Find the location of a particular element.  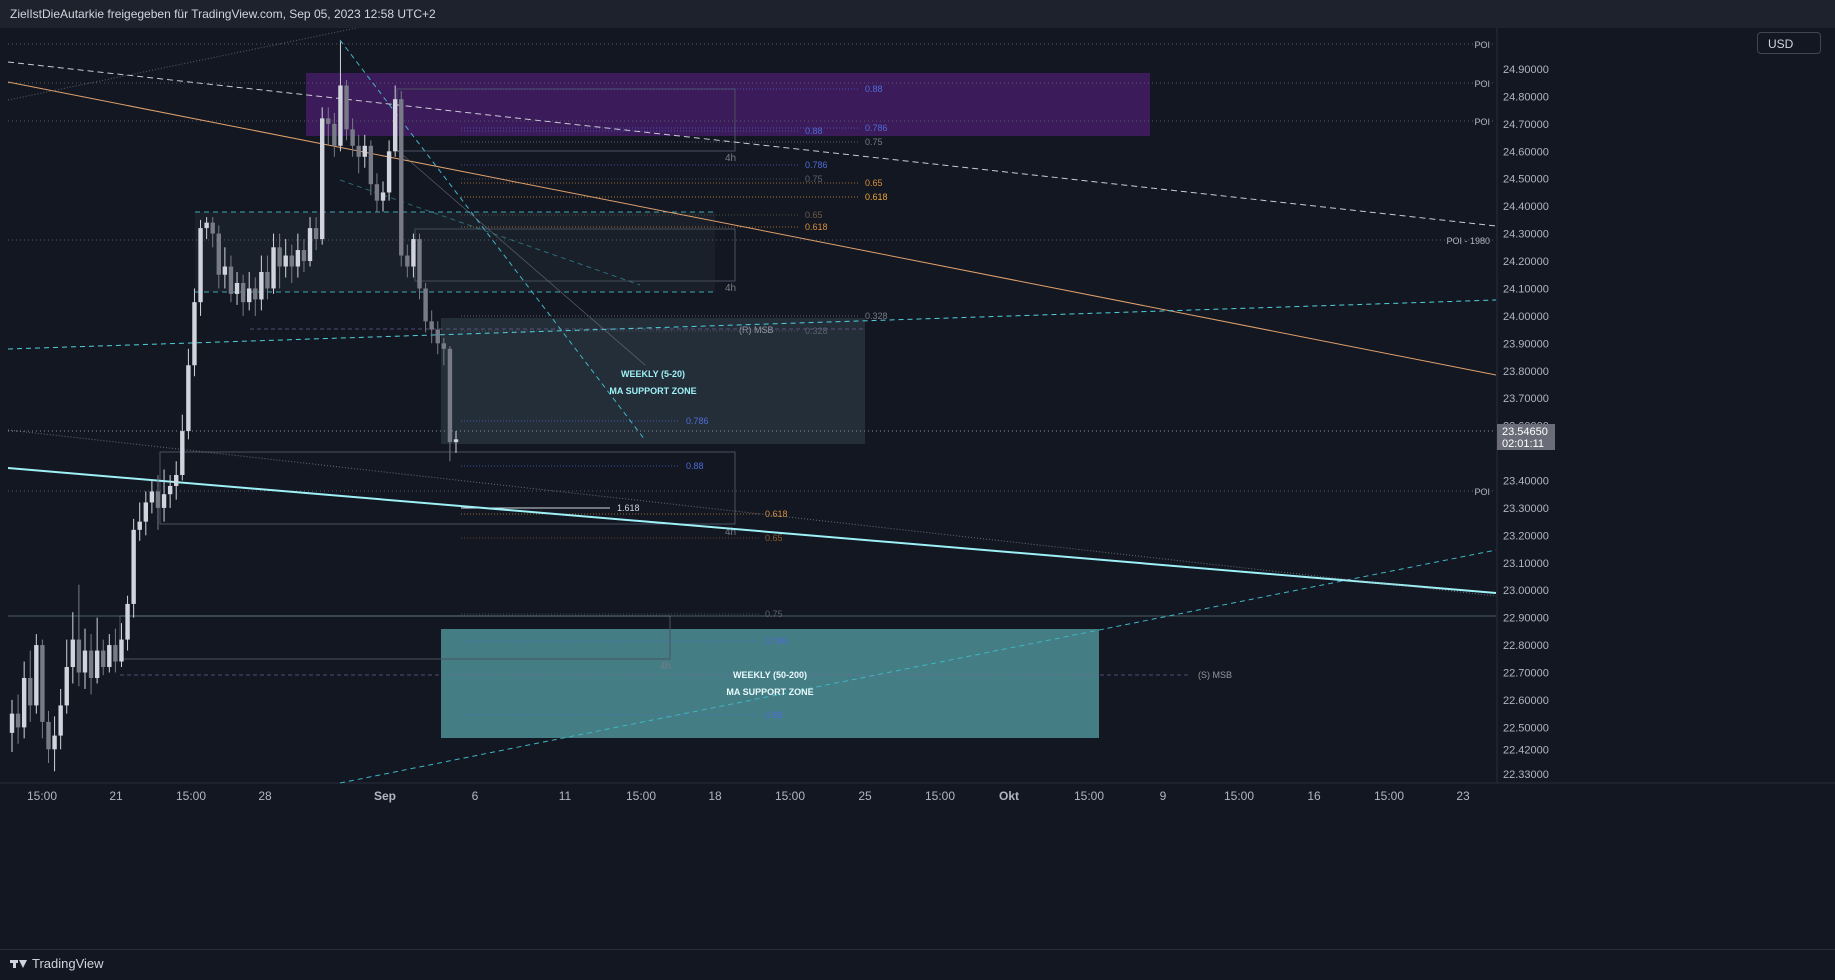

tradingview-logo: TradingView is located at coordinates (57, 963).